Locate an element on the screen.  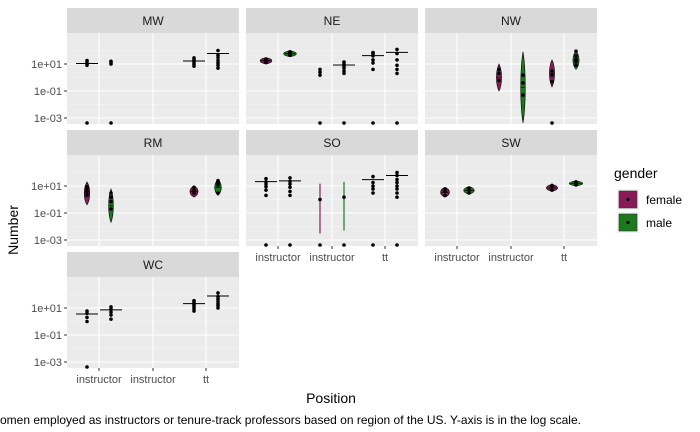
facet-panel: NE is located at coordinates (332, 66).